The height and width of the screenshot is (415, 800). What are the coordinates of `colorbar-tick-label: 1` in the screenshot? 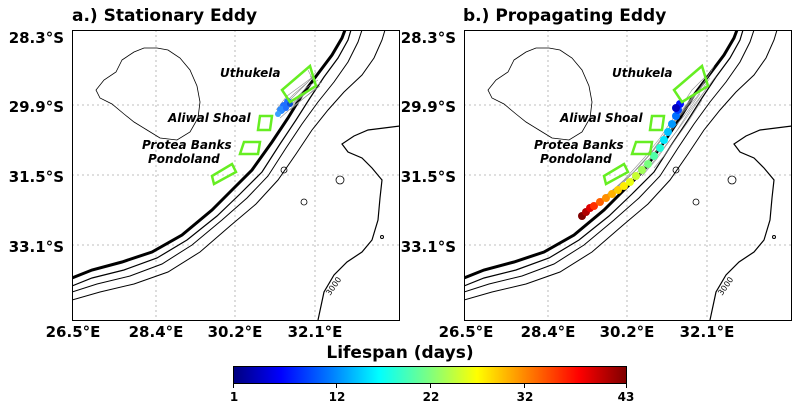 It's located at (234, 397).